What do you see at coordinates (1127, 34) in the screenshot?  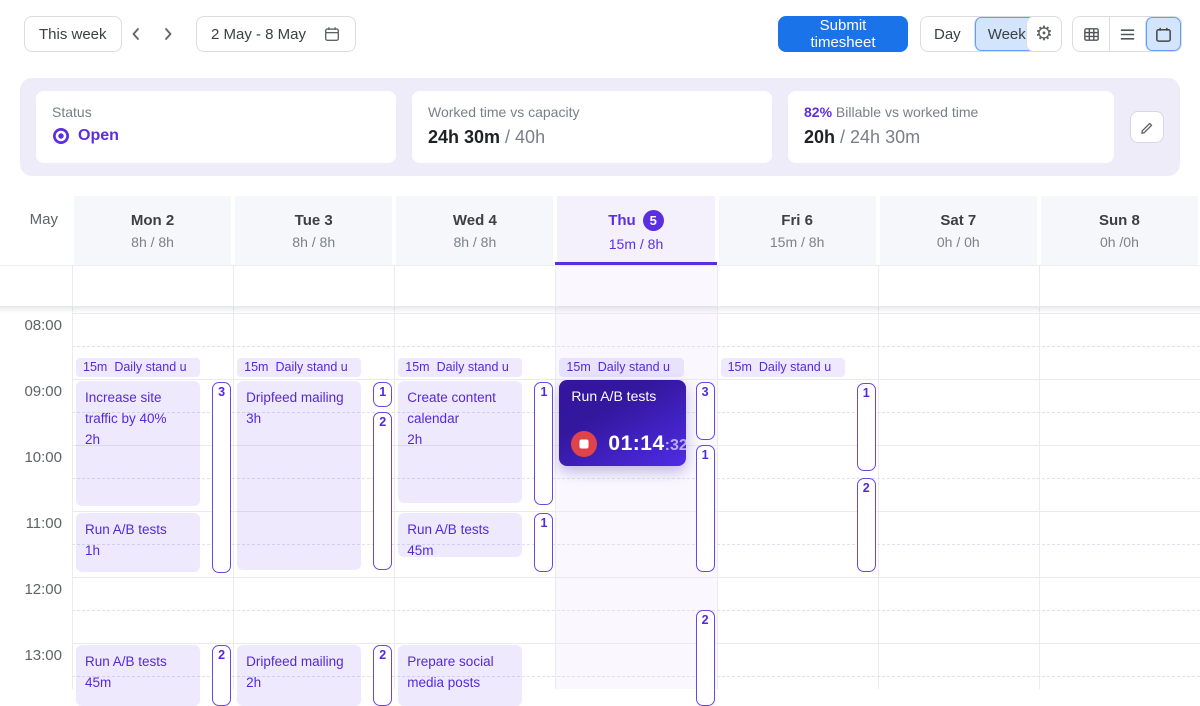 I see `list-view-button` at bounding box center [1127, 34].